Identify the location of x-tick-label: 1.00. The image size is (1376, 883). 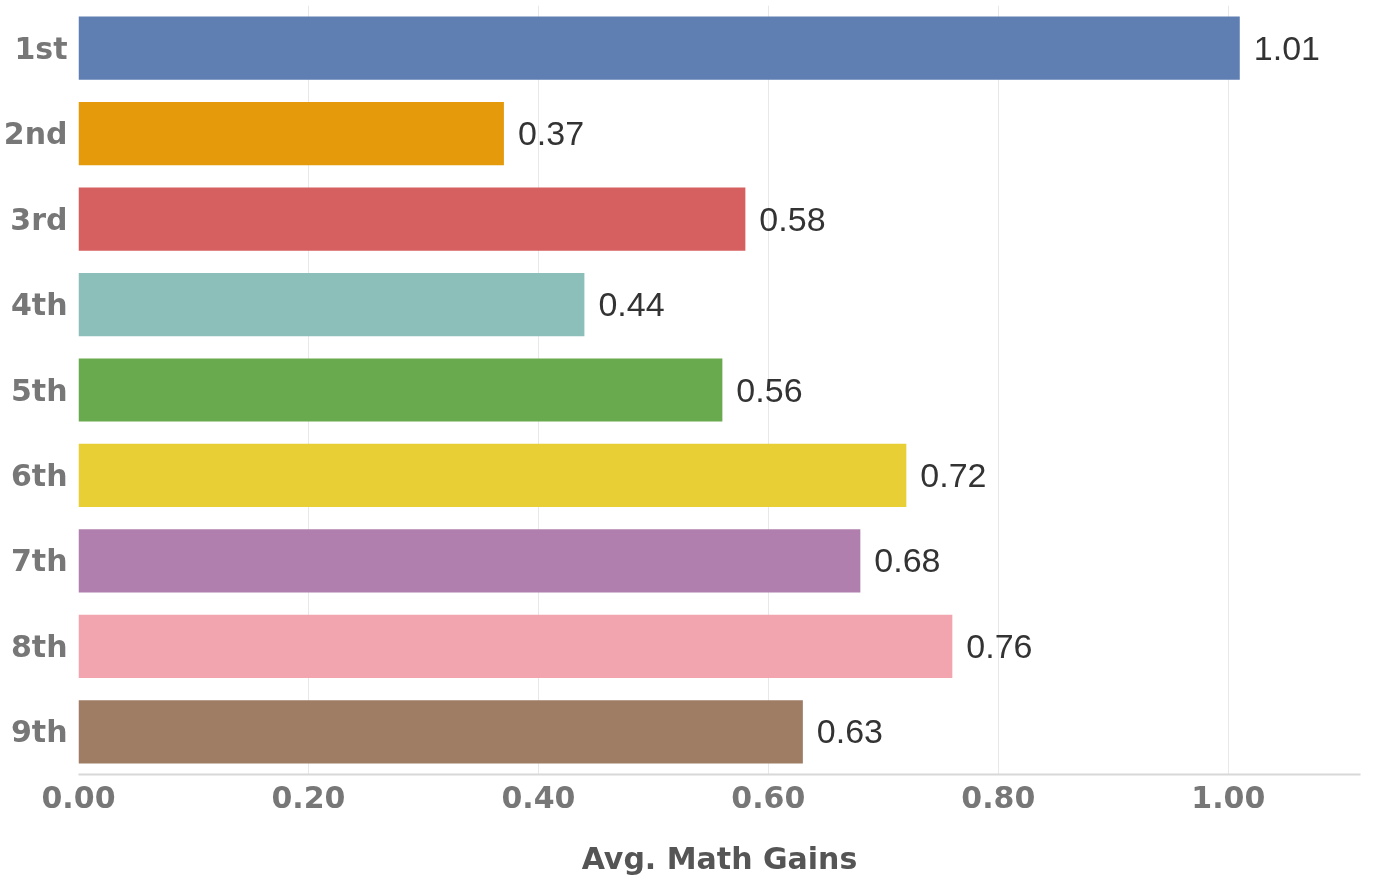
(1228, 797).